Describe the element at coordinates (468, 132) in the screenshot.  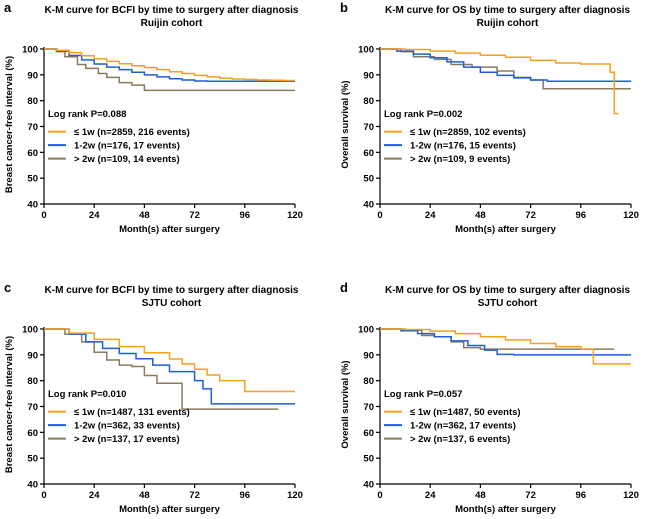
I see `legend-label: ≤ 1w (n=2859, 102 events)` at that location.